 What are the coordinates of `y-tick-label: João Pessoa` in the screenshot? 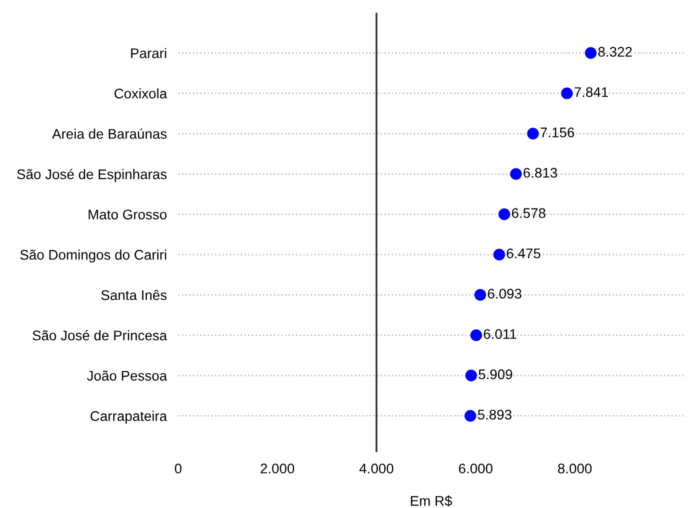 It's located at (127, 375).